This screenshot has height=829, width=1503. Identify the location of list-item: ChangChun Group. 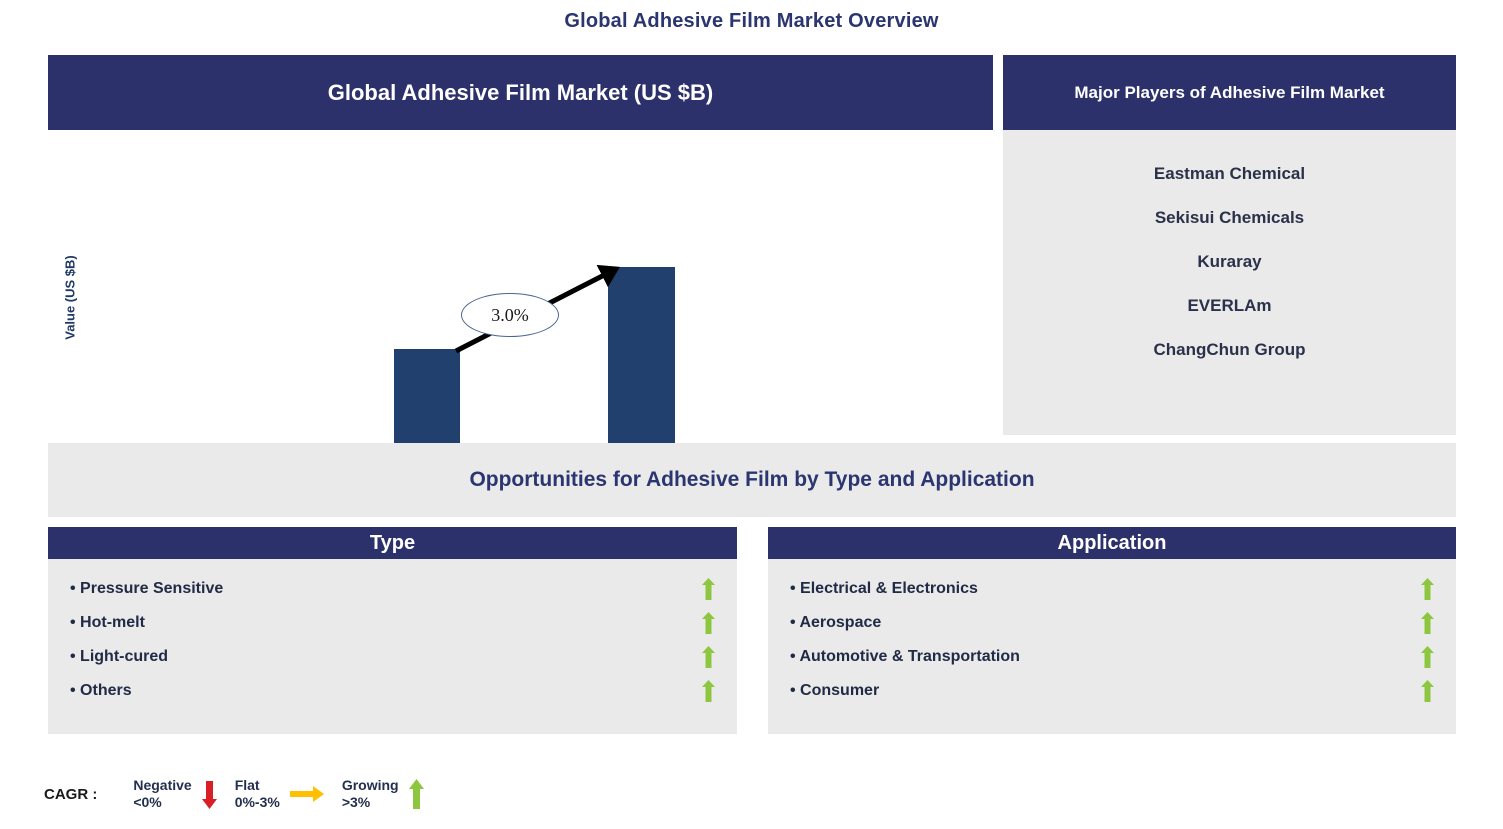
(1229, 349).